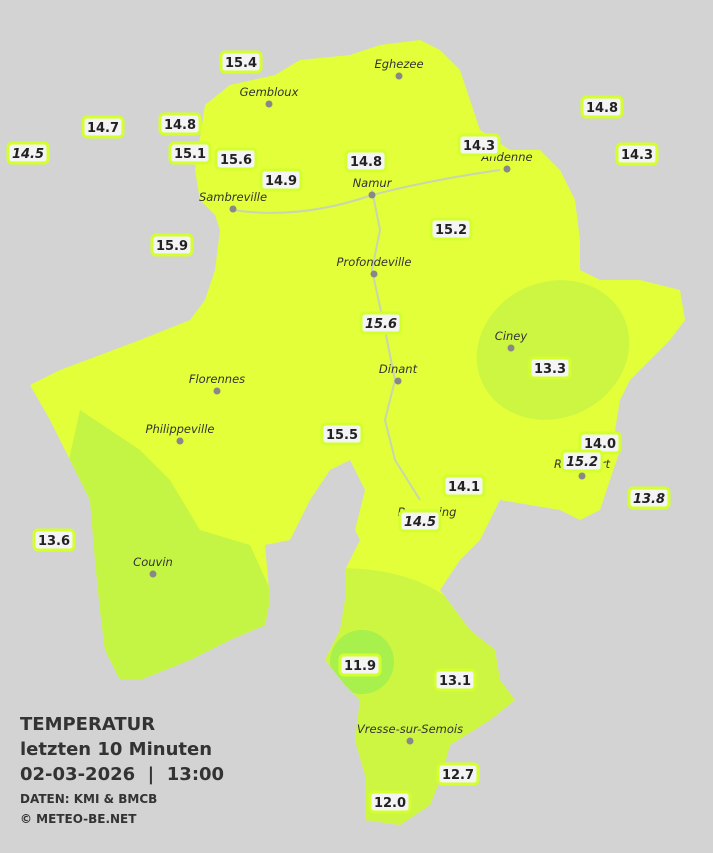  I want to click on station-value: 15.5, so click(342, 435).